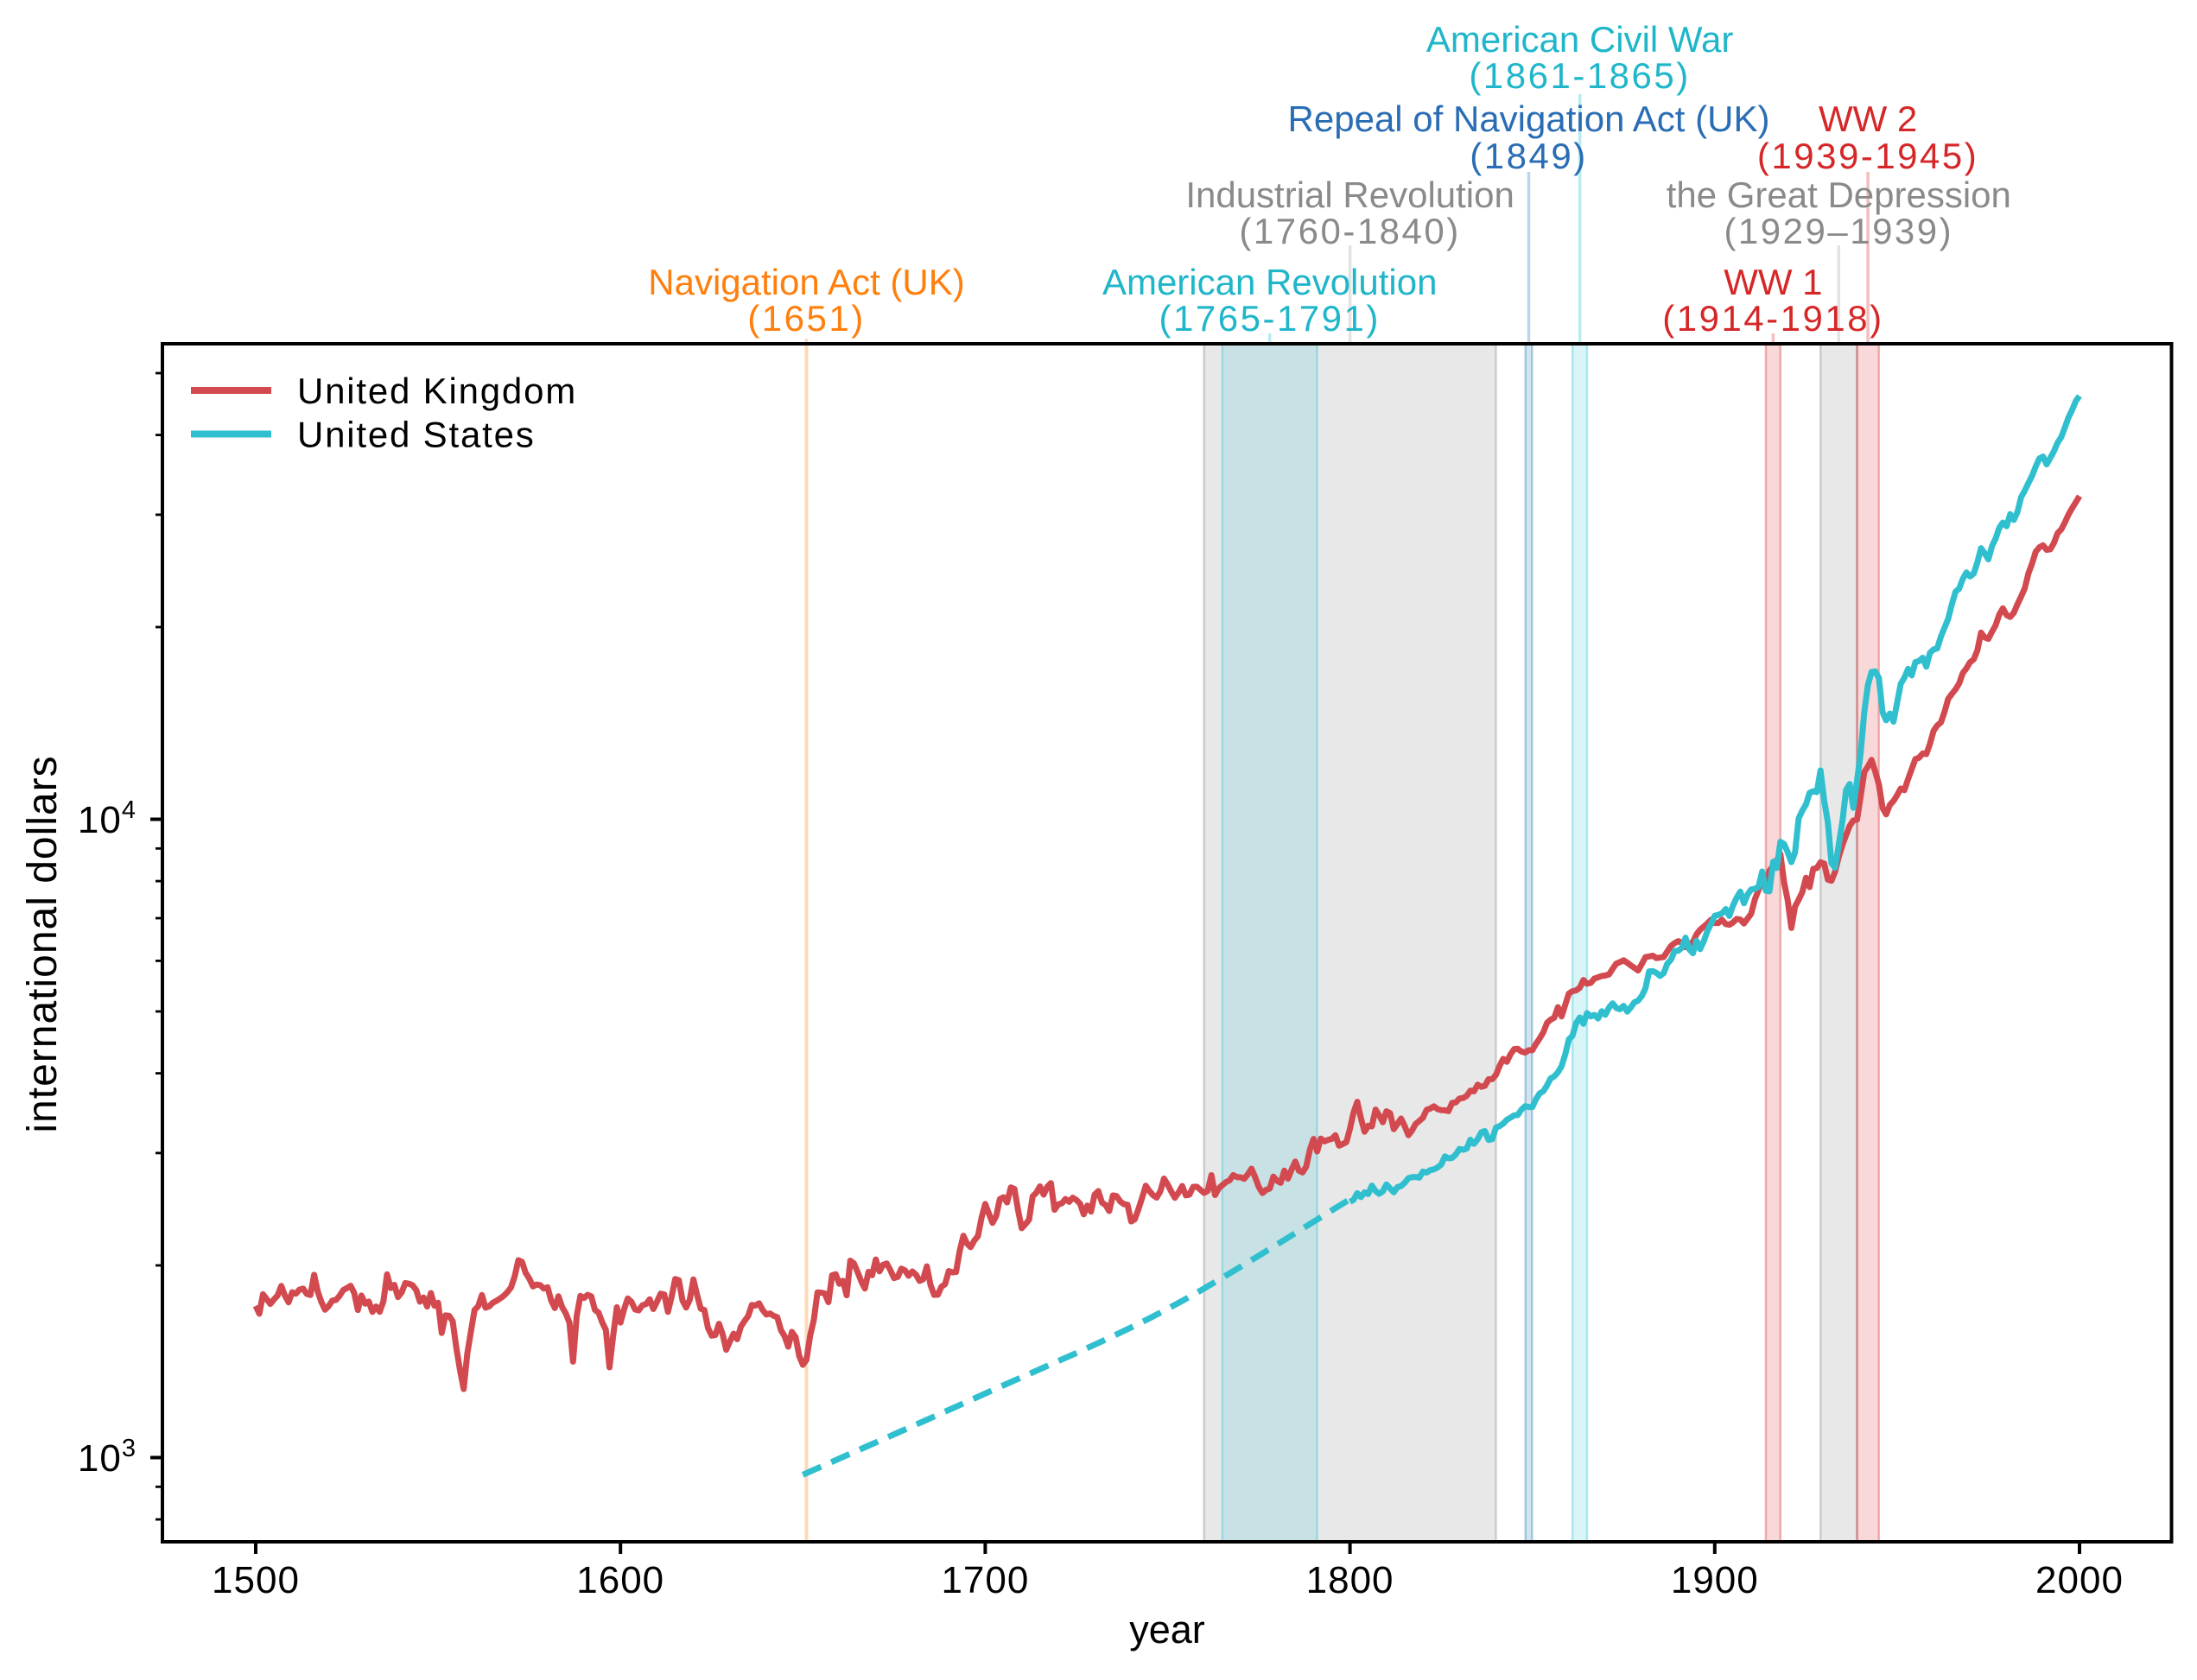 The height and width of the screenshot is (1680, 2197). What do you see at coordinates (1270, 318) in the screenshot?
I see `svg-text: (1765-1791)` at bounding box center [1270, 318].